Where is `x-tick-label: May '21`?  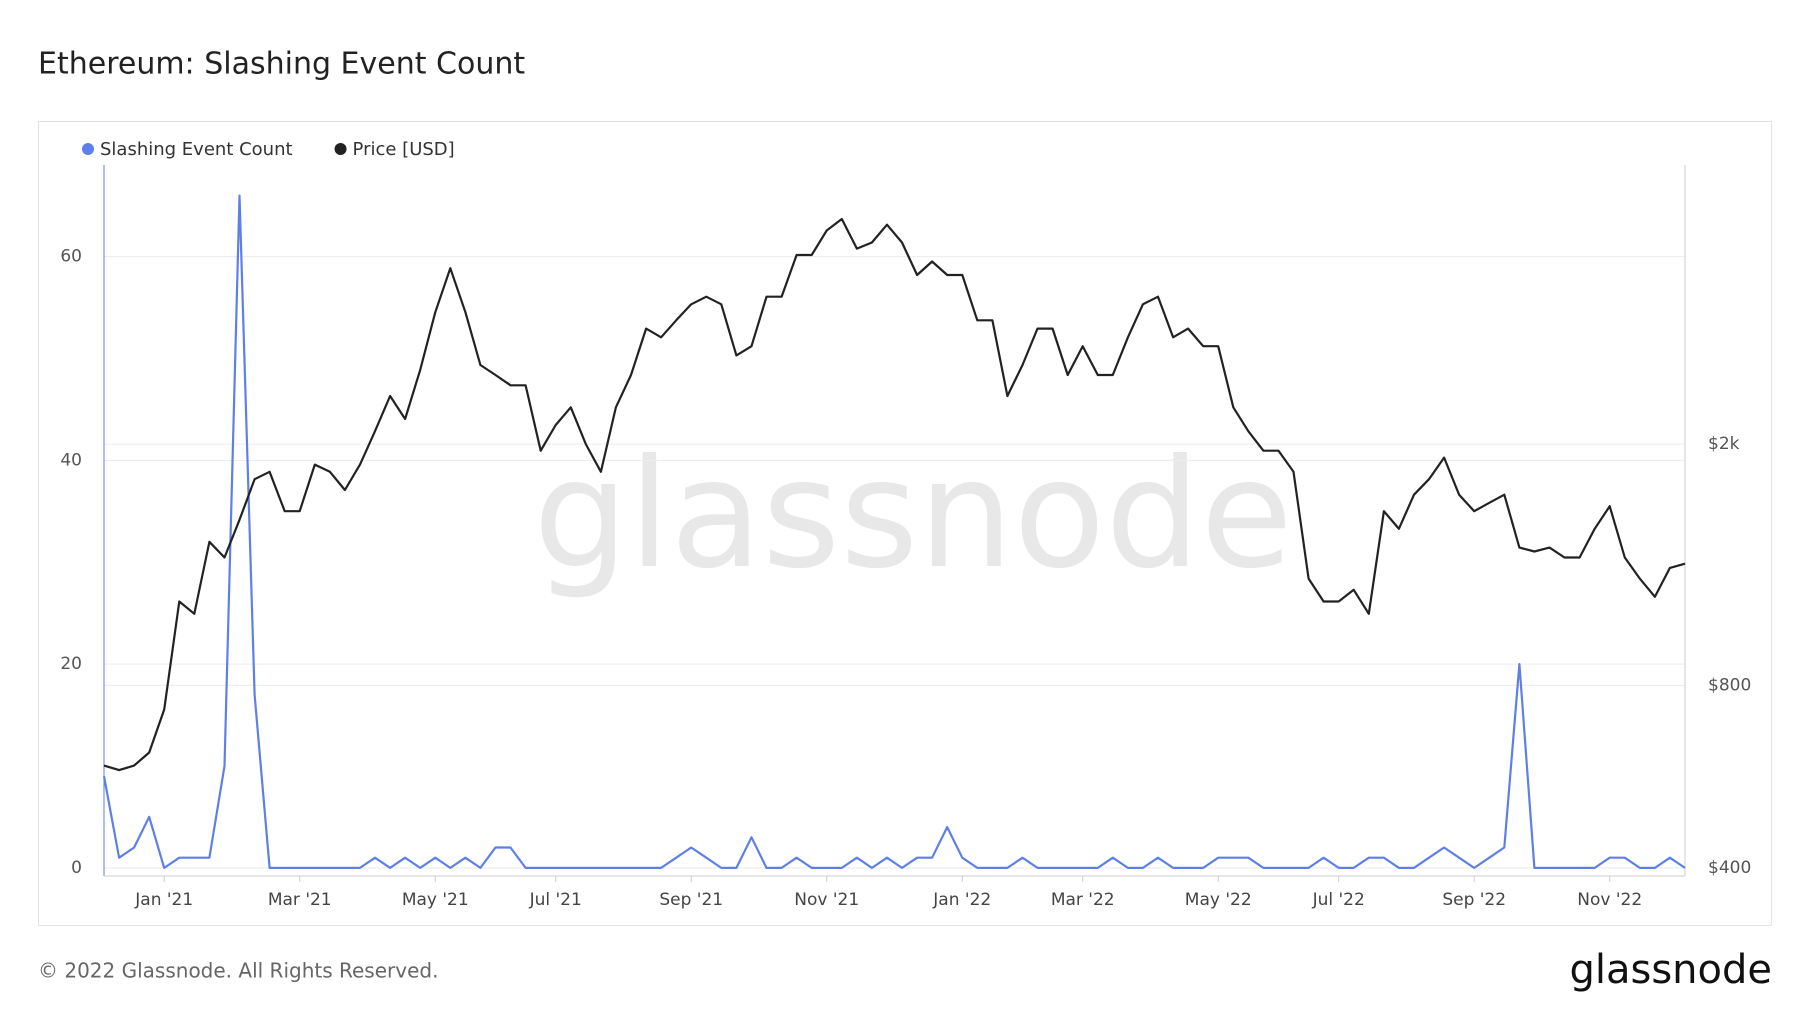 x-tick-label: May '21 is located at coordinates (435, 900).